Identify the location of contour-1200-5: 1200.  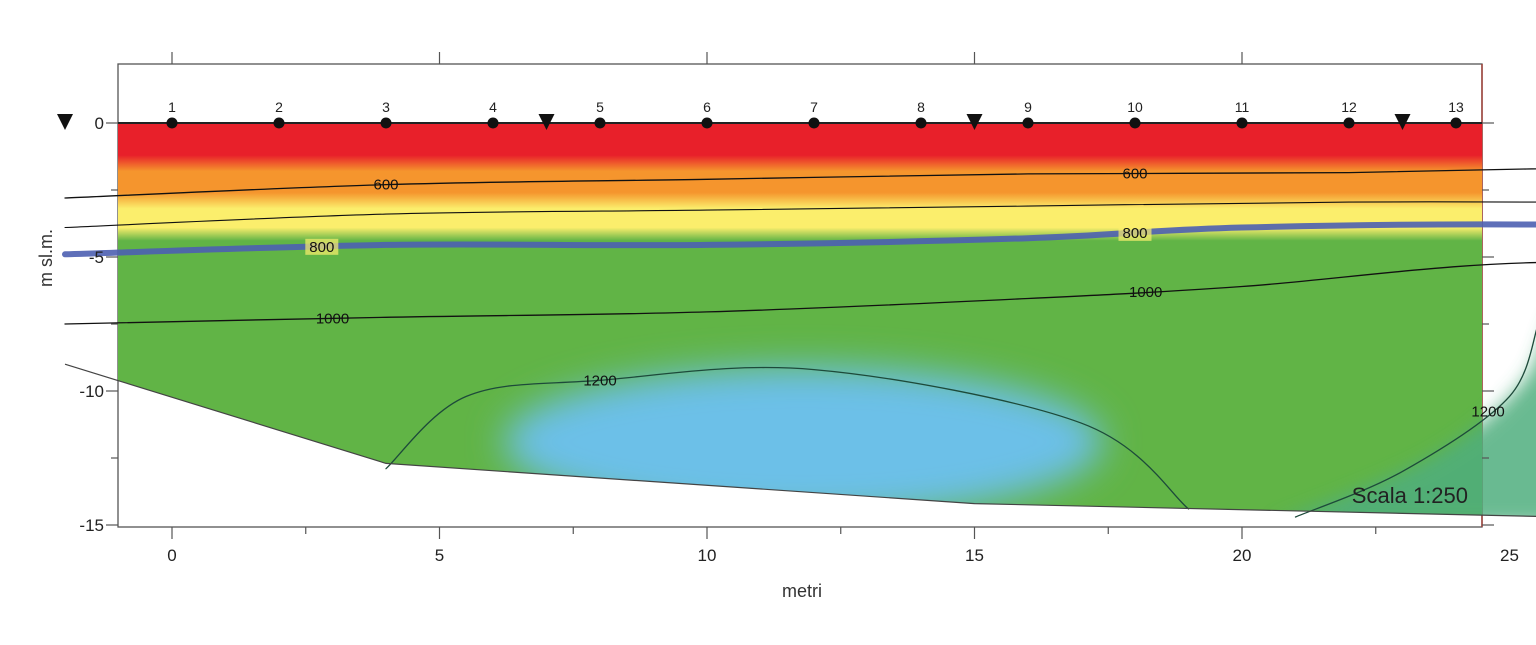
(787, 438).